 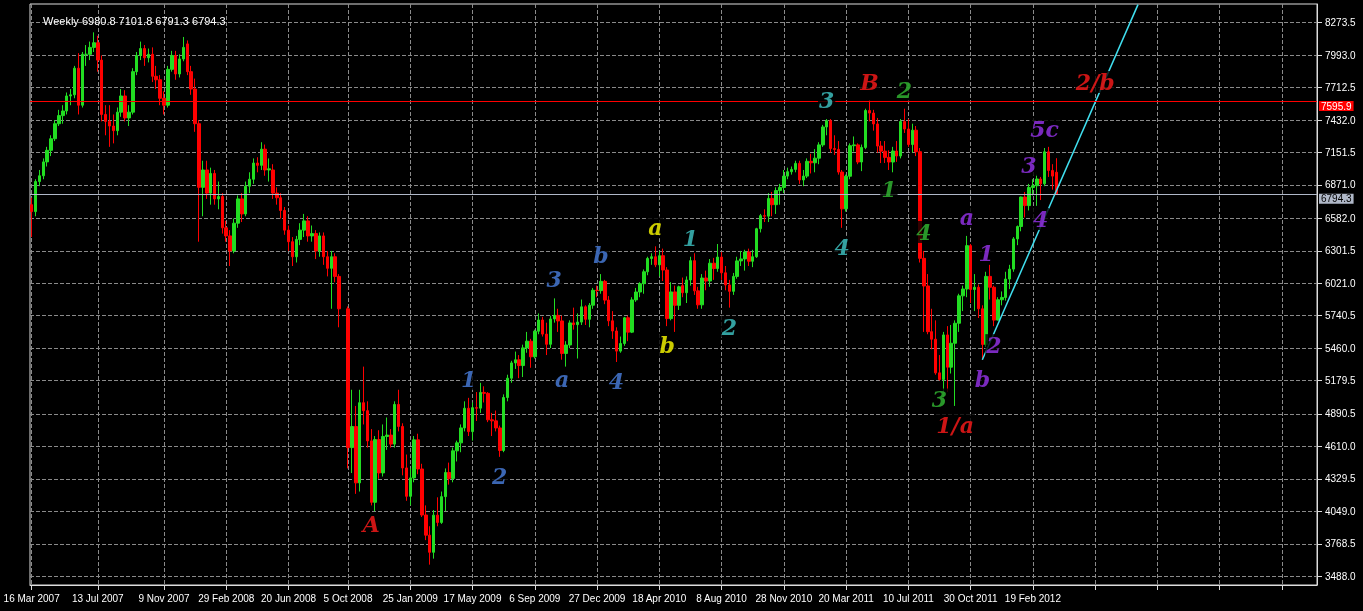 I want to click on y-tick-label: 7993.0, so click(x=1341, y=55).